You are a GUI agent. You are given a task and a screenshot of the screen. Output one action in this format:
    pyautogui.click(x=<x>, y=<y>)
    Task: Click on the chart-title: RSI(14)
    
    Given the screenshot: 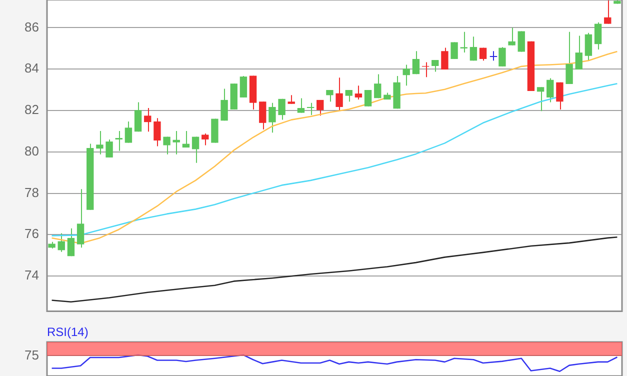 What is the action you would take?
    pyautogui.click(x=67, y=332)
    